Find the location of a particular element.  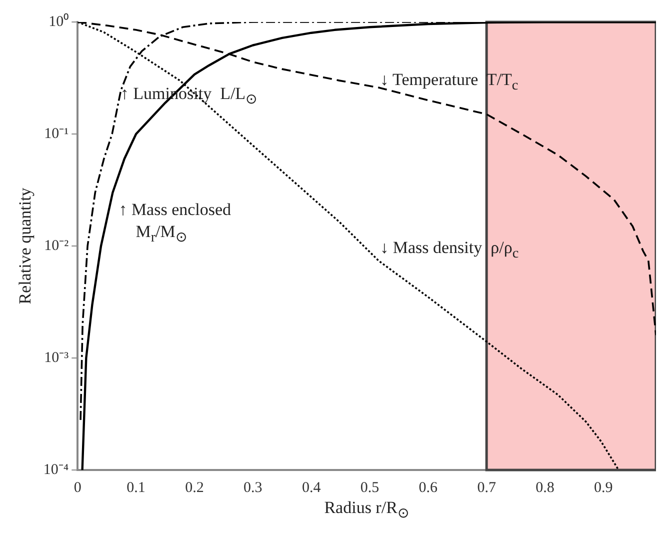

x-tick-label: 0.7 is located at coordinates (486, 488).